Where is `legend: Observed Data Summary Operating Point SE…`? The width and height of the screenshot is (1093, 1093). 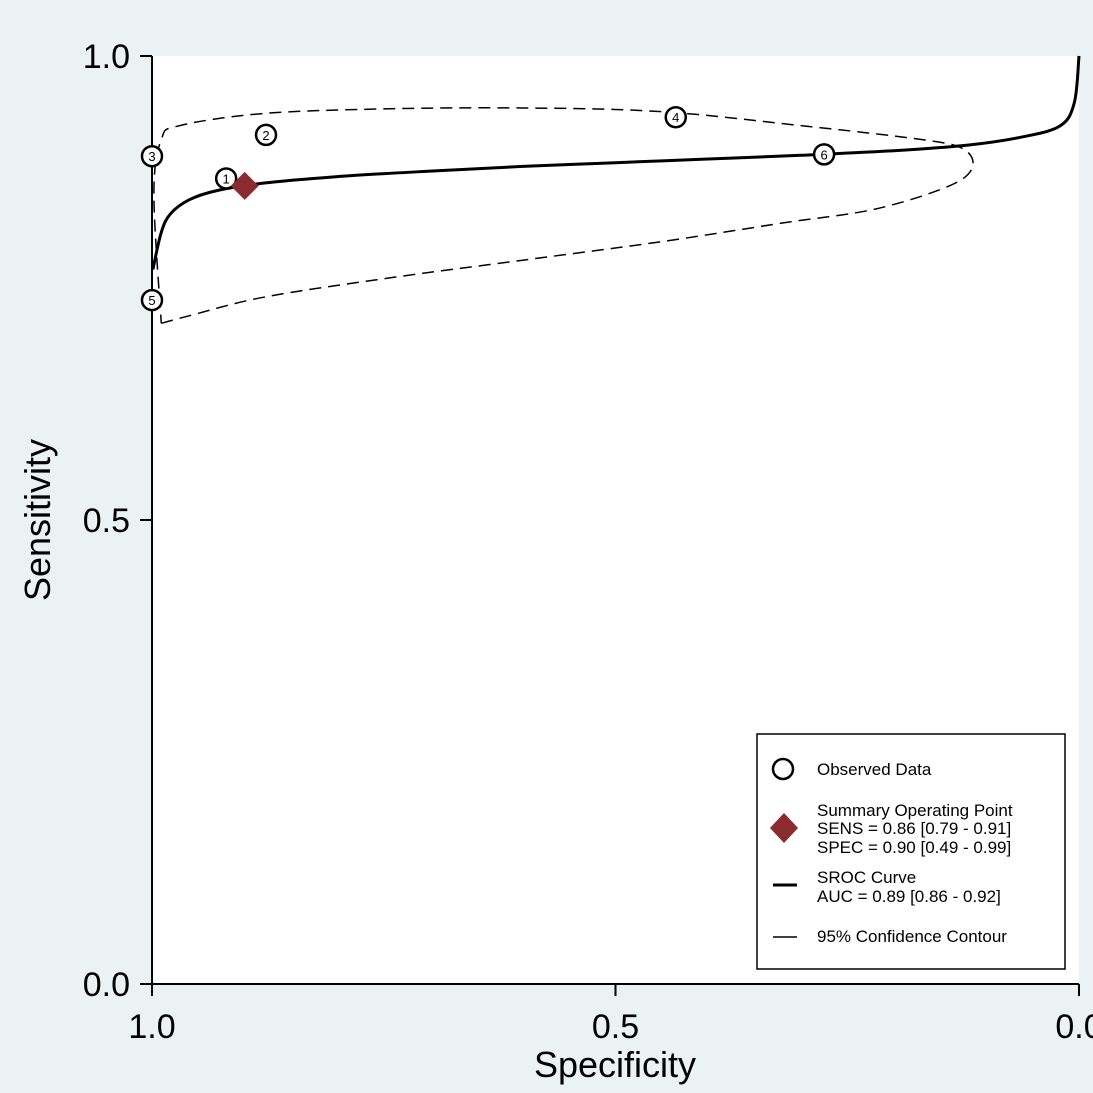 legend: Observed Data Summary Operating Point SE… is located at coordinates (911, 851).